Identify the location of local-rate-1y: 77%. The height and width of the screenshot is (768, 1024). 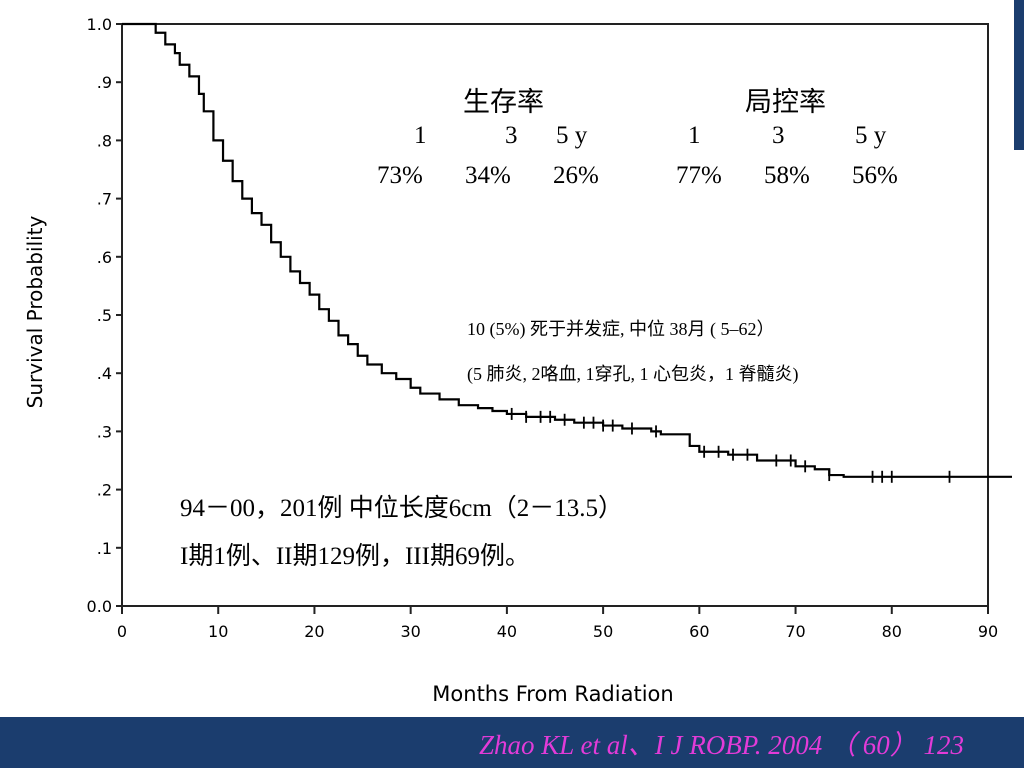
(699, 175).